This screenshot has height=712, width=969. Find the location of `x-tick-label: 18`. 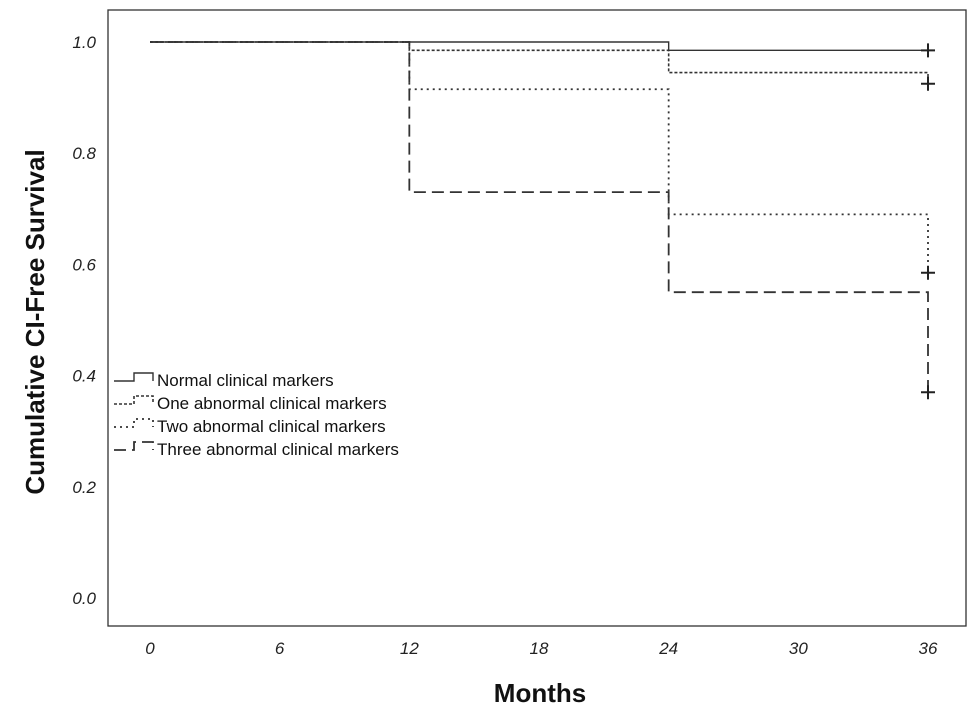

x-tick-label: 18 is located at coordinates (539, 648).